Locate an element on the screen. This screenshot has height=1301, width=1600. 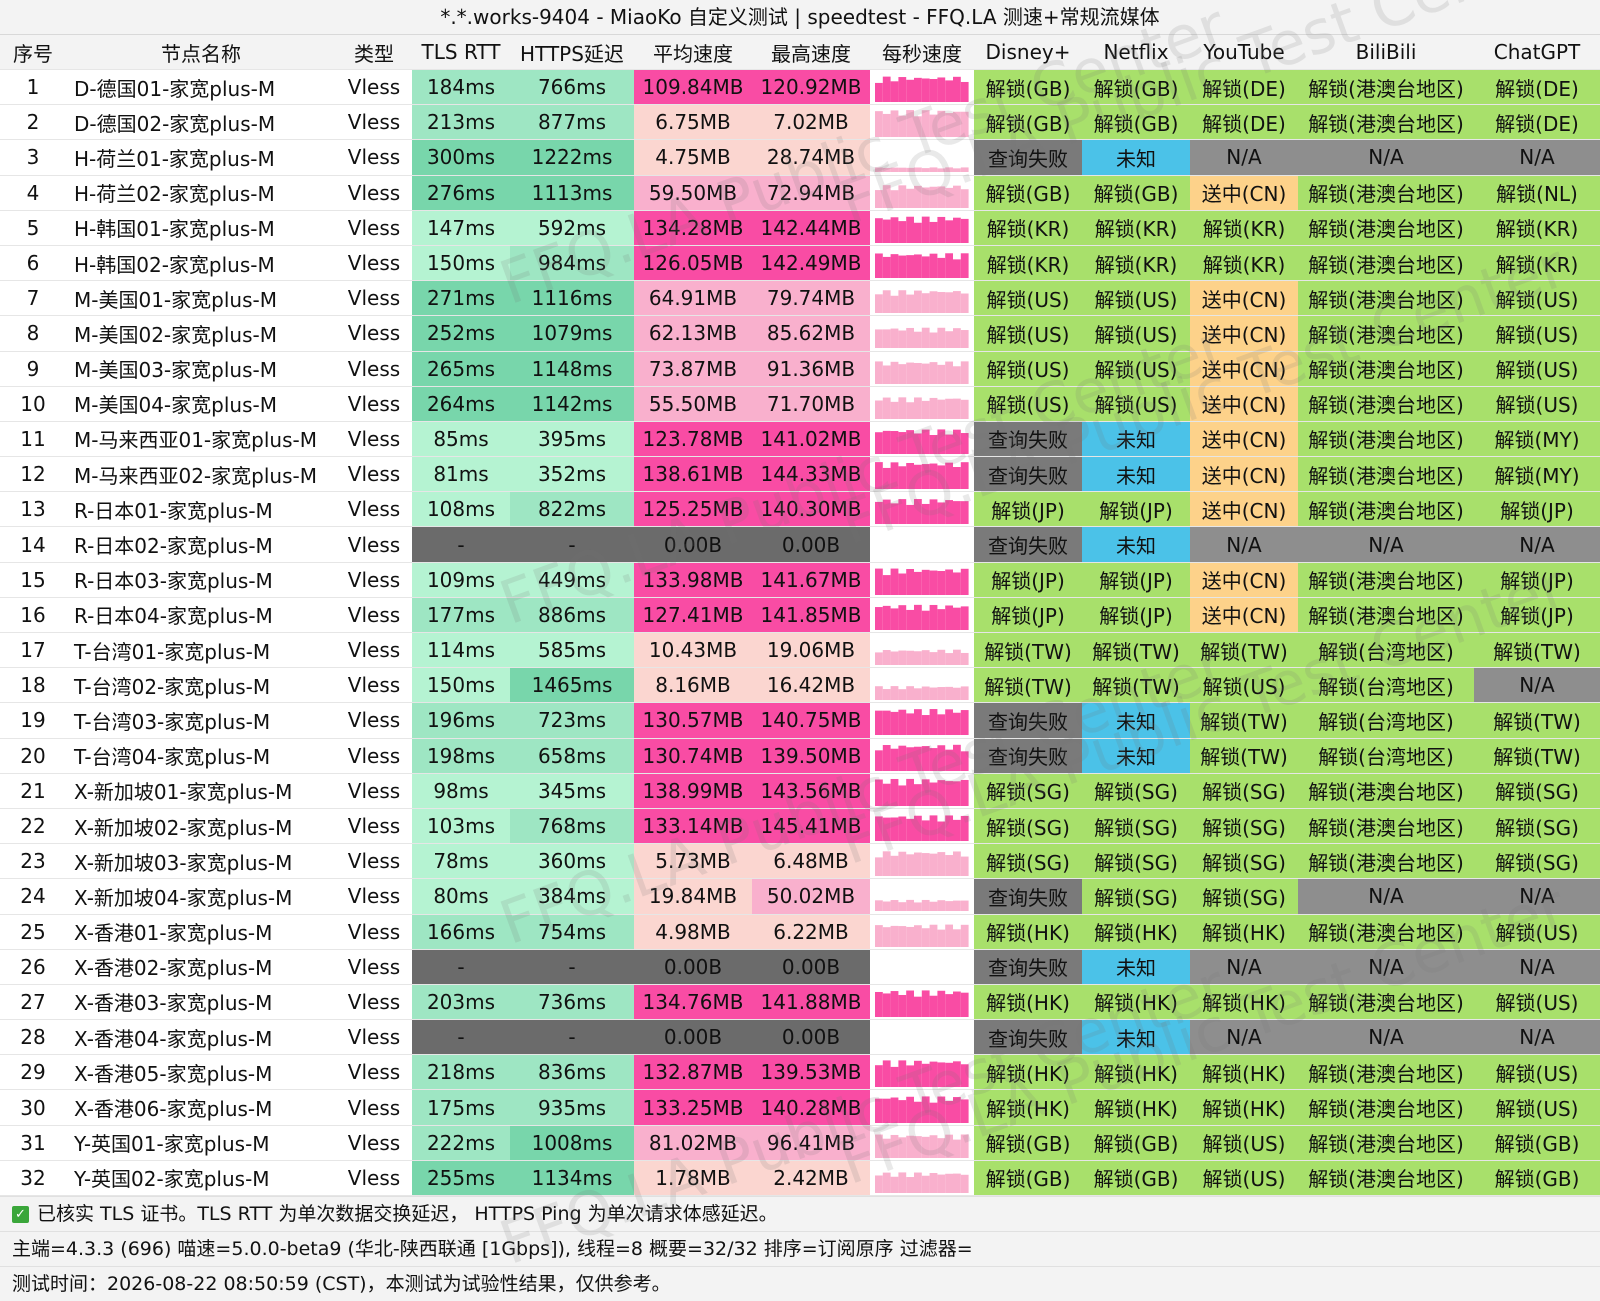
media-disney: 解锁(US) is located at coordinates (1028, 404).